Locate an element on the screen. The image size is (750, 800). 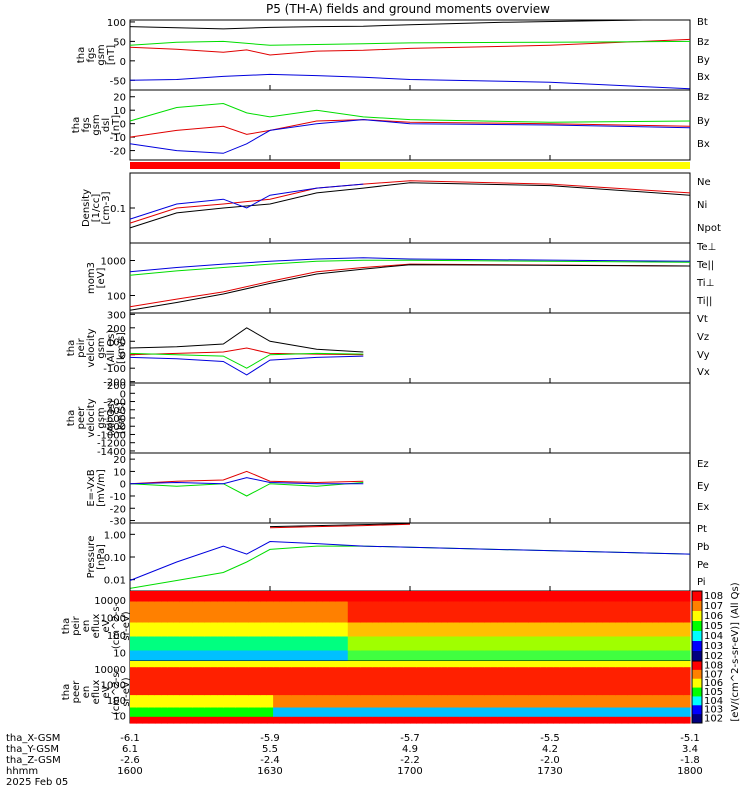
y-axis-label: tha fgs gsm dsl [nT] is located at coordinates (96, 124).